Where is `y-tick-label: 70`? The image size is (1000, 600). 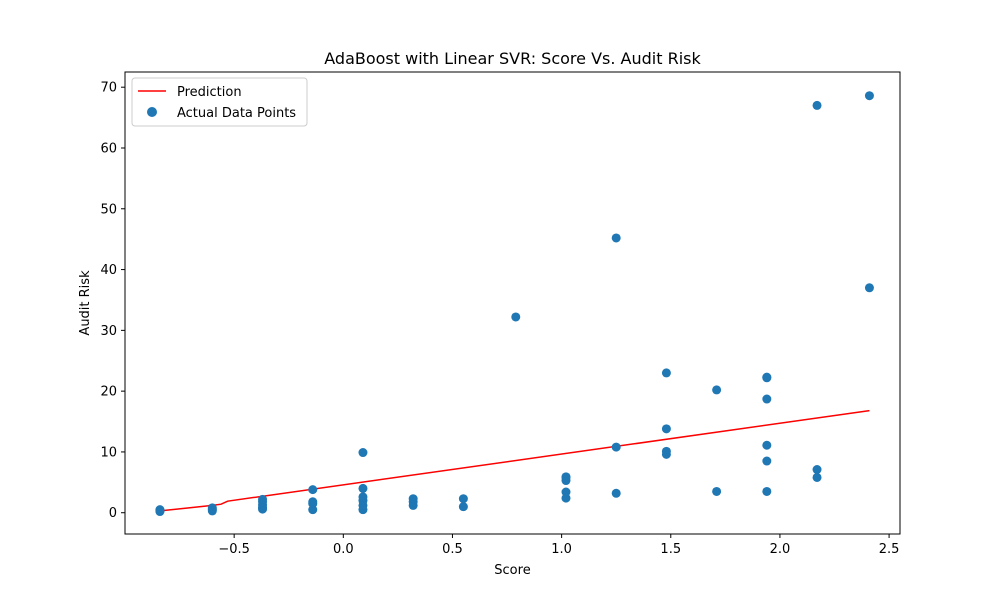
y-tick-label: 70 is located at coordinates (108, 88).